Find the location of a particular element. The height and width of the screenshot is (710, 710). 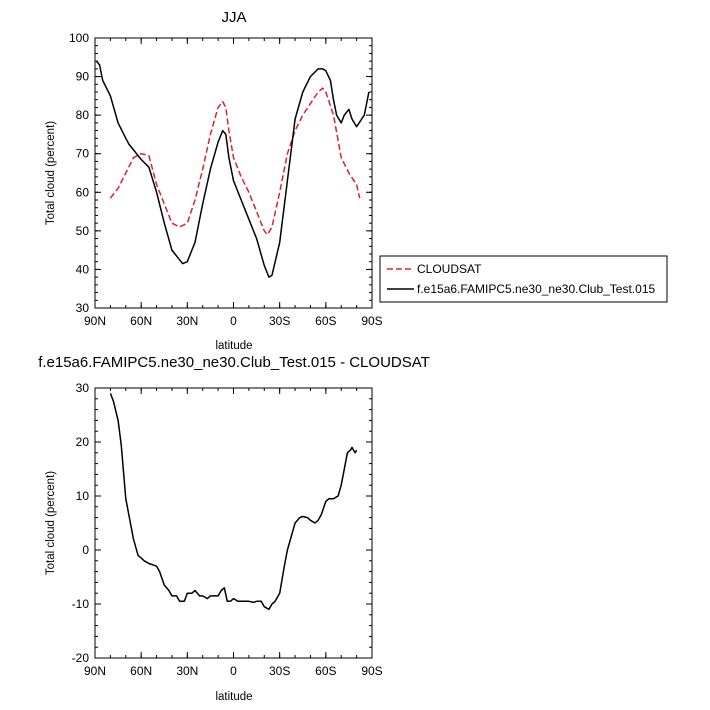

top-chart-title: JJA is located at coordinates (233, 17).